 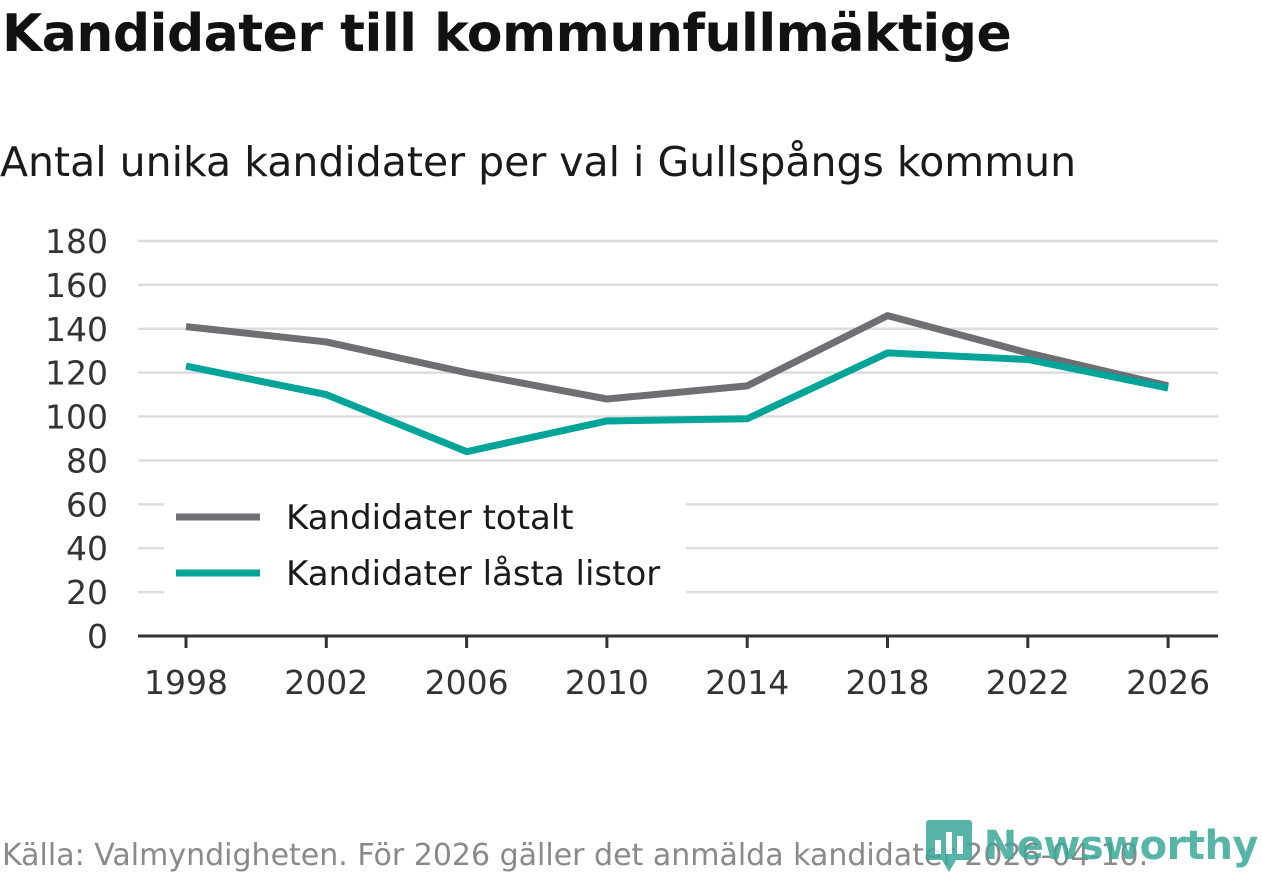 What do you see at coordinates (87, 548) in the screenshot?
I see `y-tick-label: 40` at bounding box center [87, 548].